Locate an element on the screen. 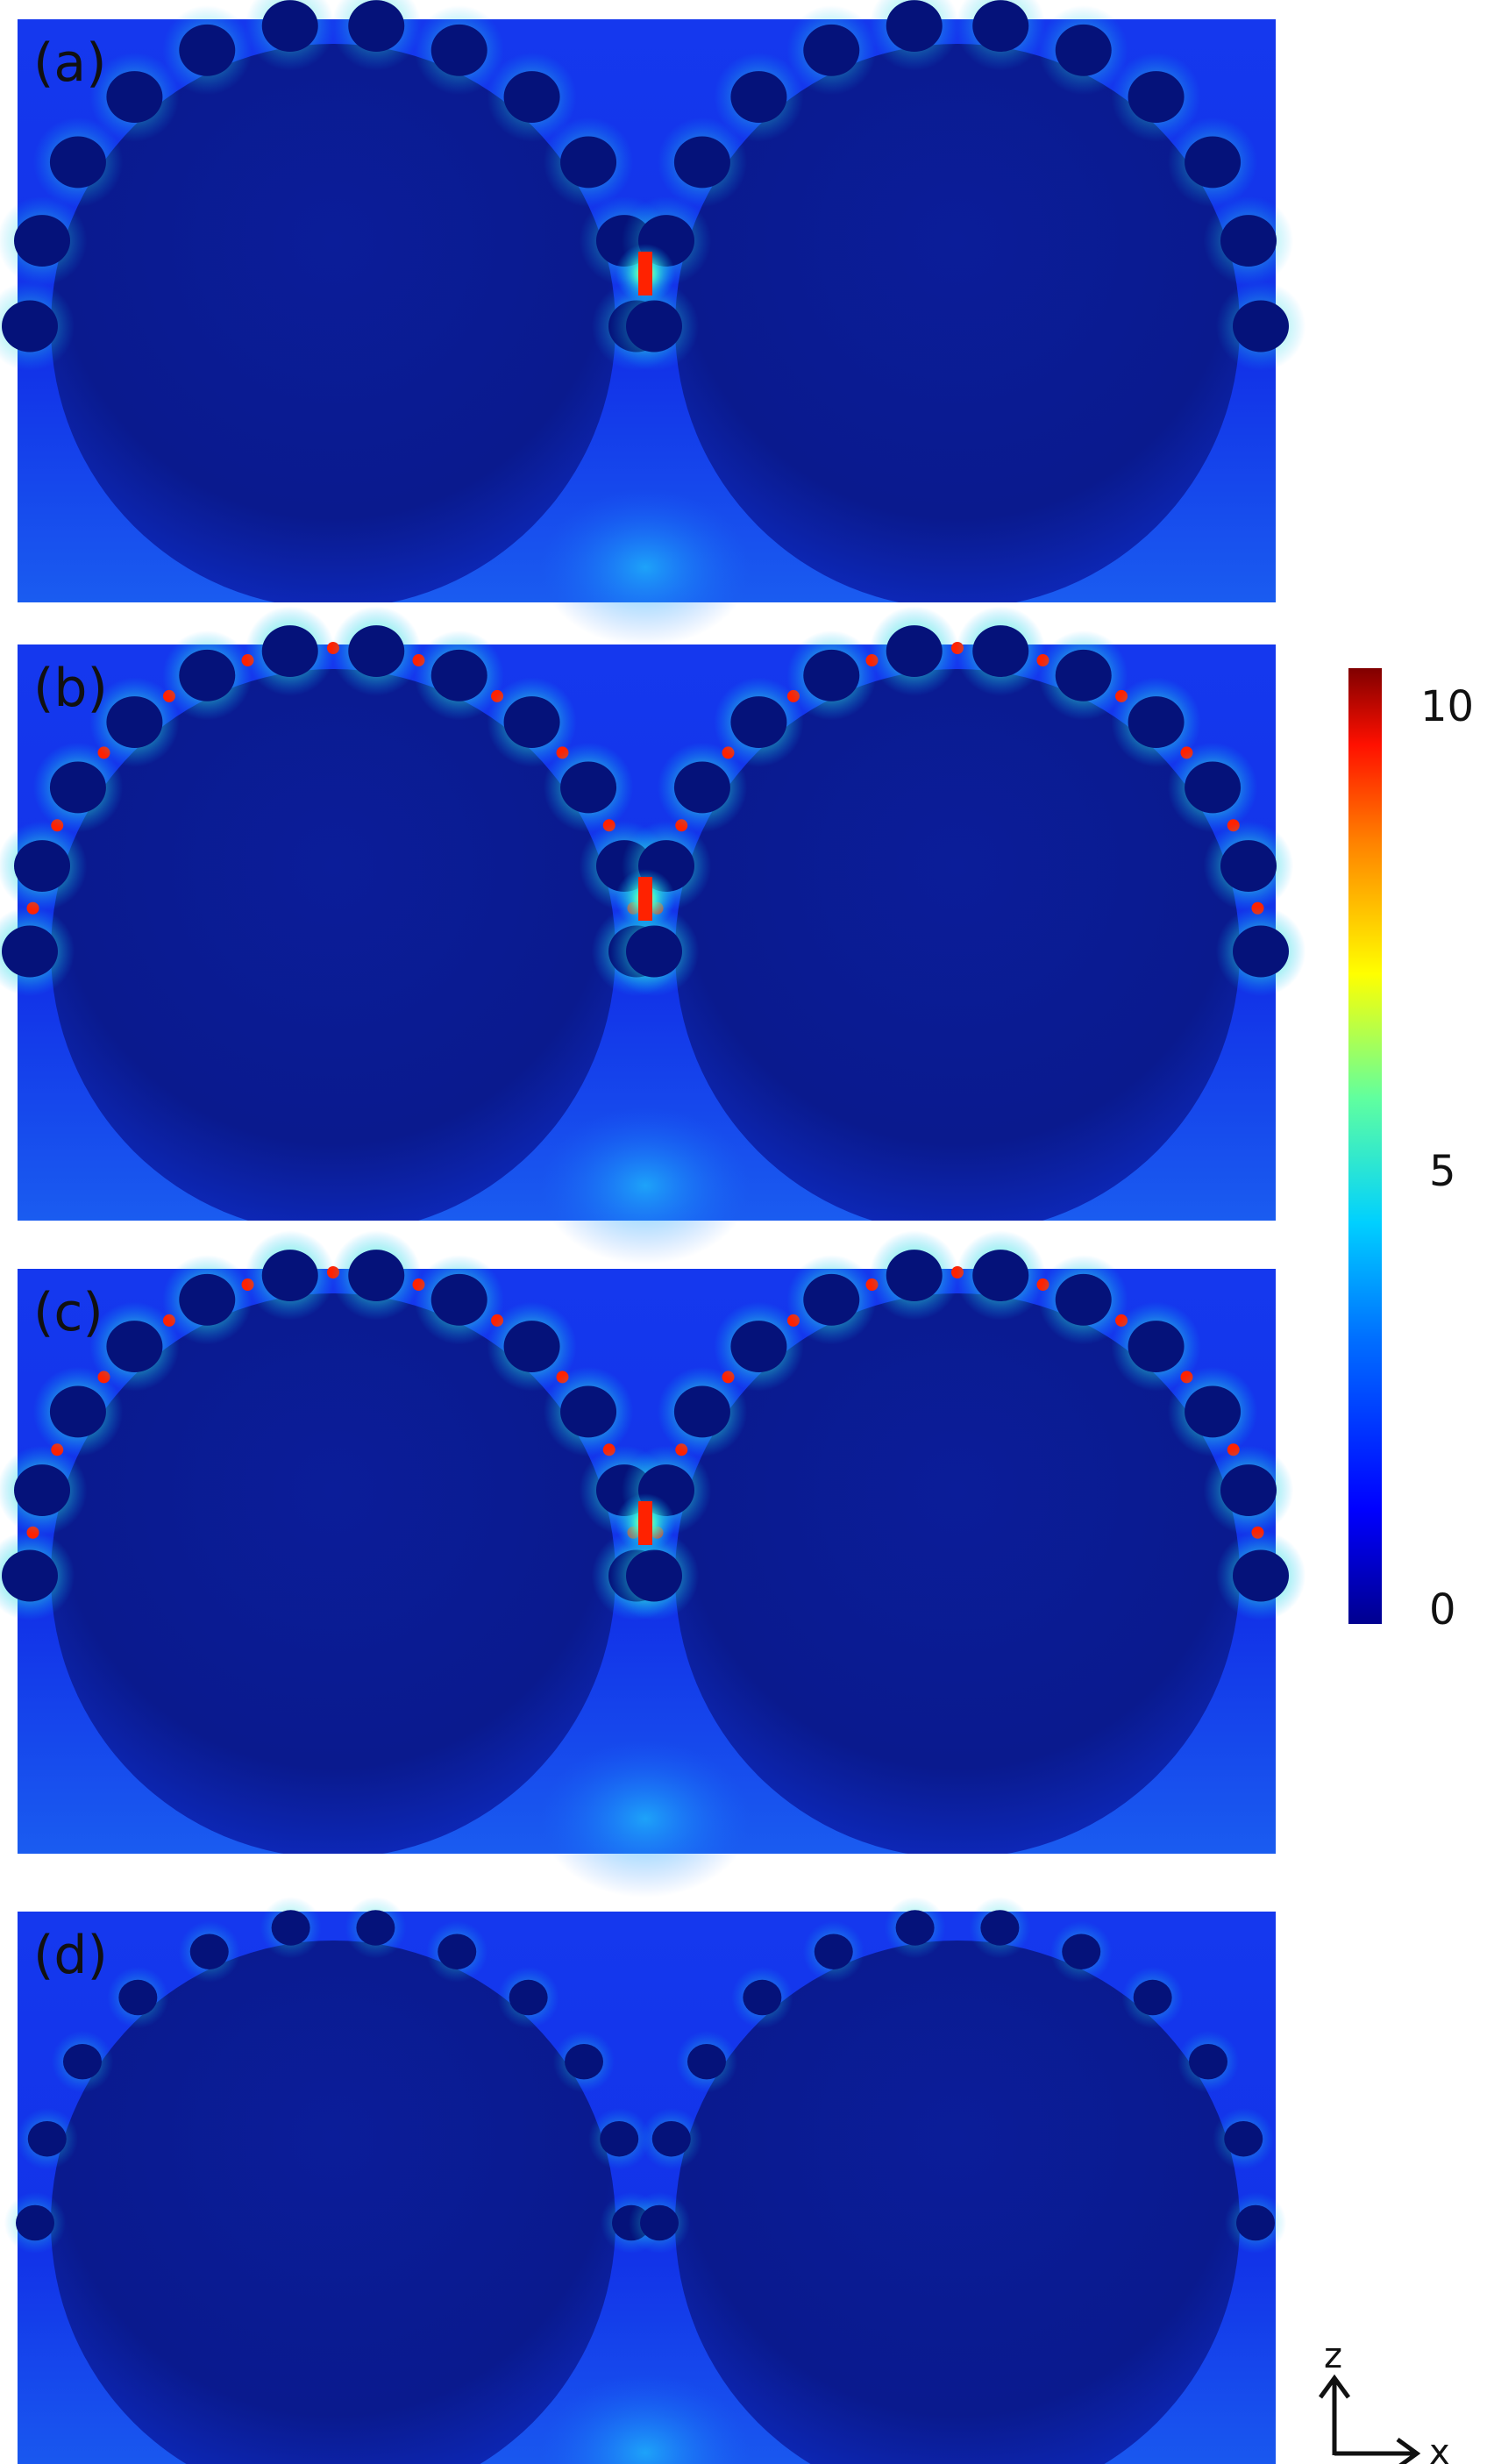  colorbar-gradient is located at coordinates (1365, 1146).